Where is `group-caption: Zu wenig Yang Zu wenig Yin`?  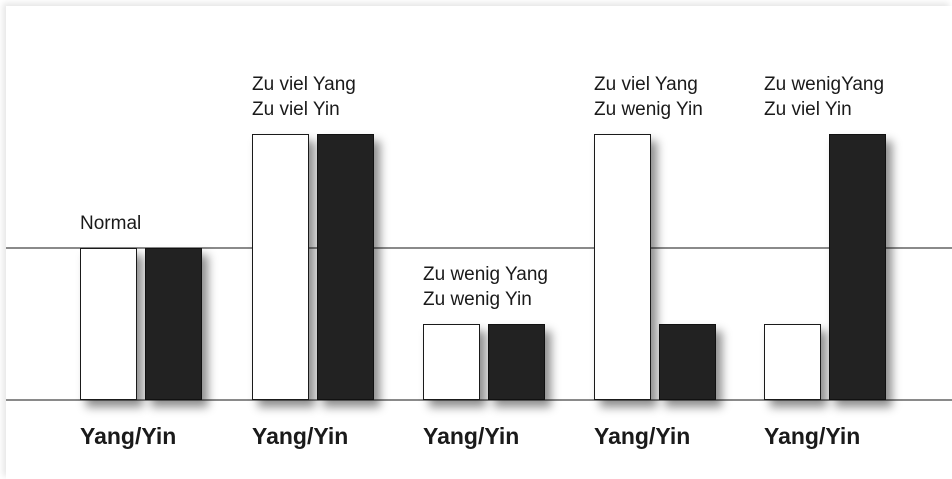 group-caption: Zu wenig Yang Zu wenig Yin is located at coordinates (485, 287).